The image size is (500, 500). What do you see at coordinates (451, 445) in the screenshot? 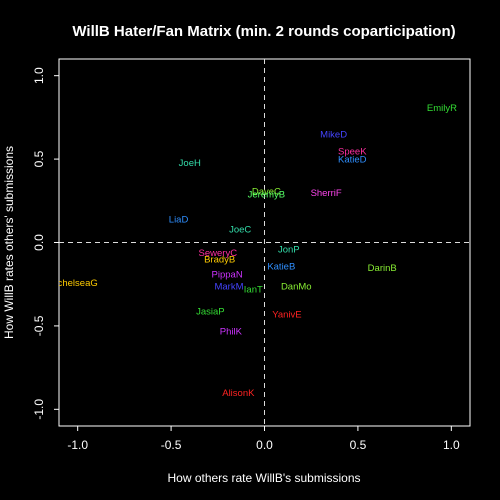
I see `x-tick-label: 1.0` at bounding box center [451, 445].